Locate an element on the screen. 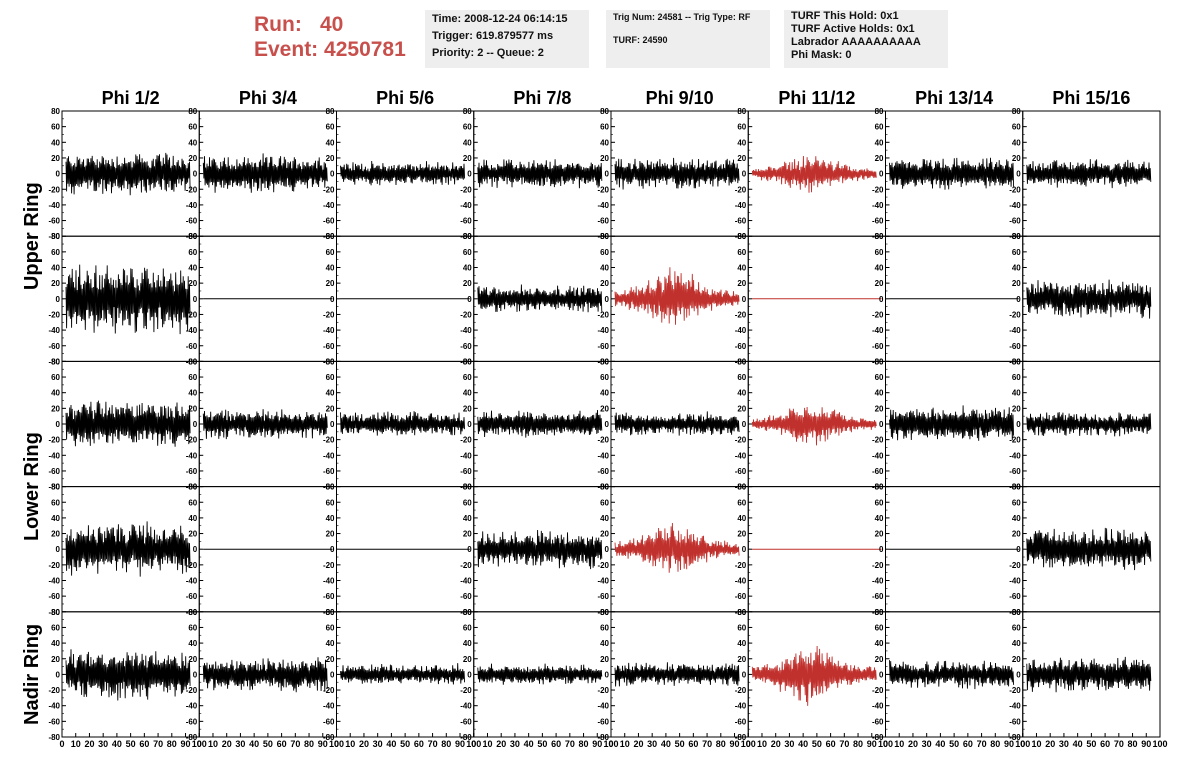 This screenshot has height=772, width=1196. phi-mask-text: Phi Mask: 0 is located at coordinates (821, 55).